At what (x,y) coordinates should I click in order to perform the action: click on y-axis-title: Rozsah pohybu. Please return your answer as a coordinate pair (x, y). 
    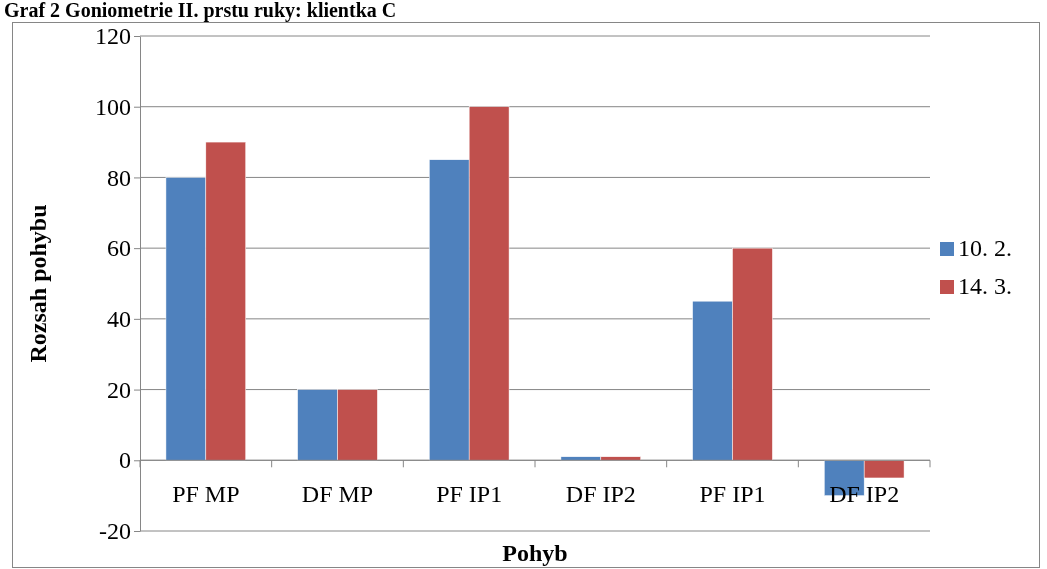
    Looking at the image, I should click on (38, 283).